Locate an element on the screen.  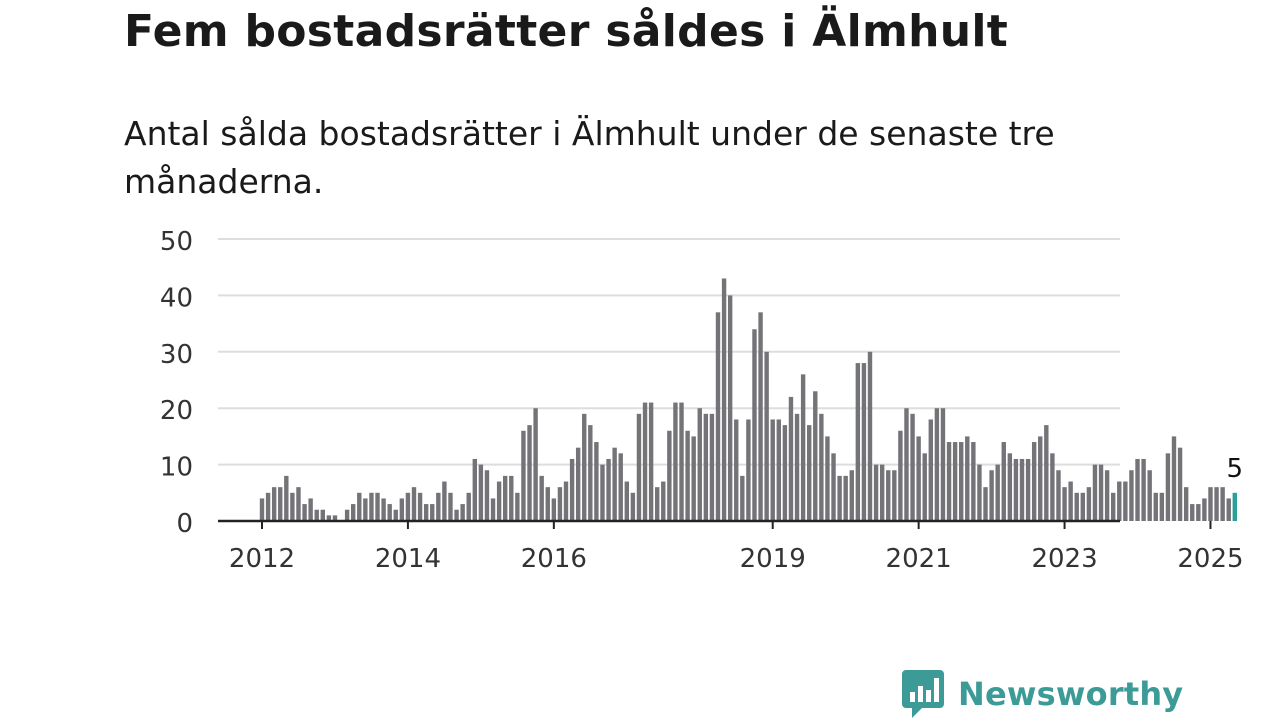
x-tick-label: 2012 is located at coordinates (262, 559).